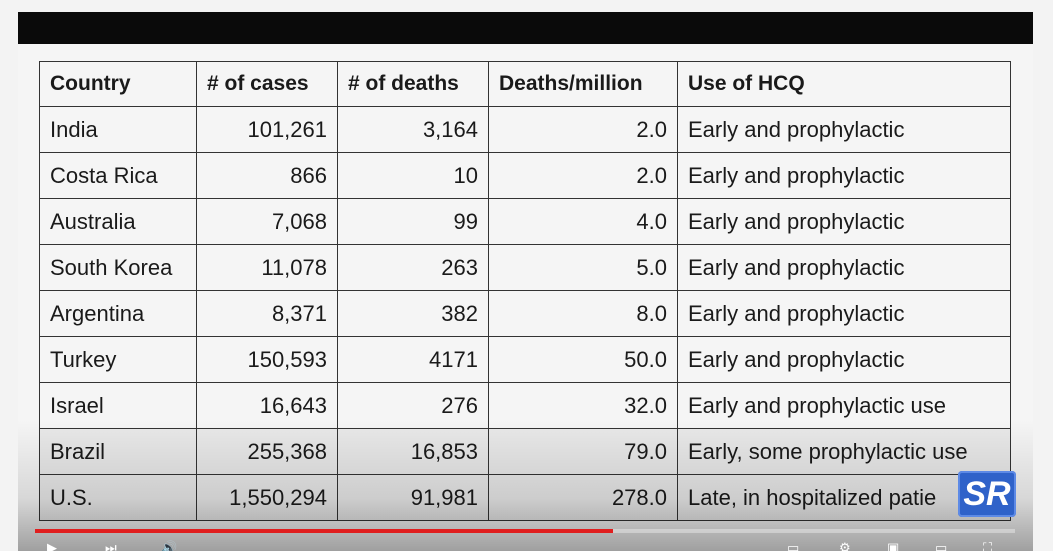  What do you see at coordinates (988, 545) in the screenshot?
I see `fullscreen-icon: ⛶` at bounding box center [988, 545].